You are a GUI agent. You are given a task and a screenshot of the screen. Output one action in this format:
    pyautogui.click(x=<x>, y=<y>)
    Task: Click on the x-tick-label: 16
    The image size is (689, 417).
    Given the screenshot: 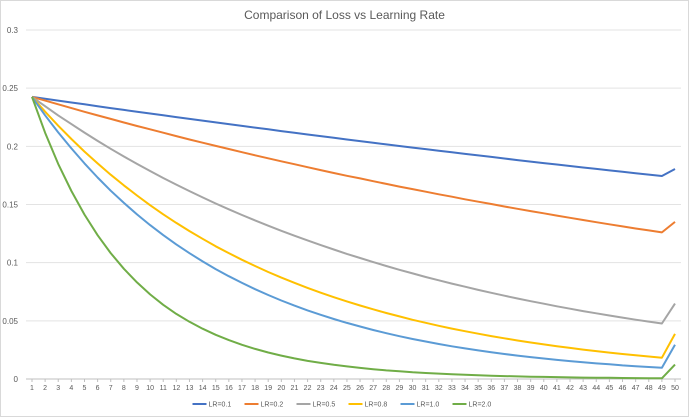 What is the action you would take?
    pyautogui.click(x=229, y=388)
    